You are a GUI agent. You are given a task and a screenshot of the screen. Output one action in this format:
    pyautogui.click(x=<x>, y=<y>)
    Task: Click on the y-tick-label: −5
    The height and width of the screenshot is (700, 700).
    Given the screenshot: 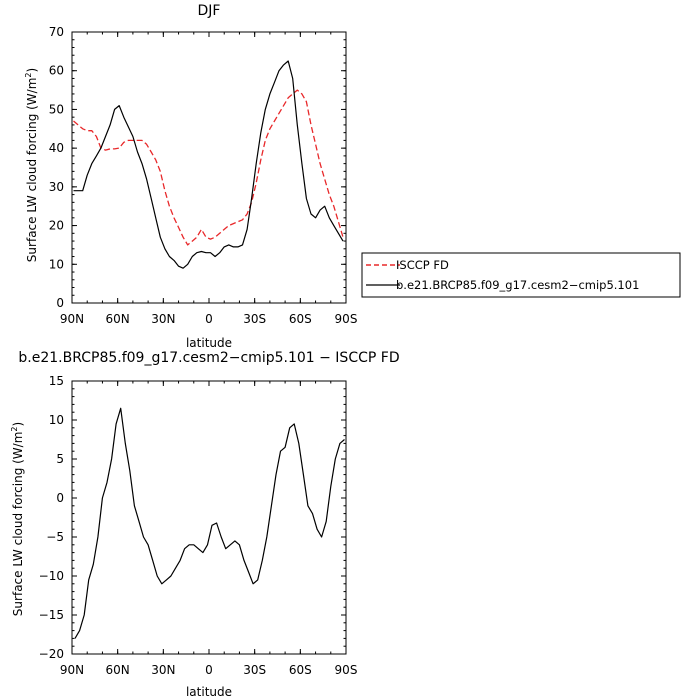 What is the action you would take?
    pyautogui.click(x=55, y=537)
    